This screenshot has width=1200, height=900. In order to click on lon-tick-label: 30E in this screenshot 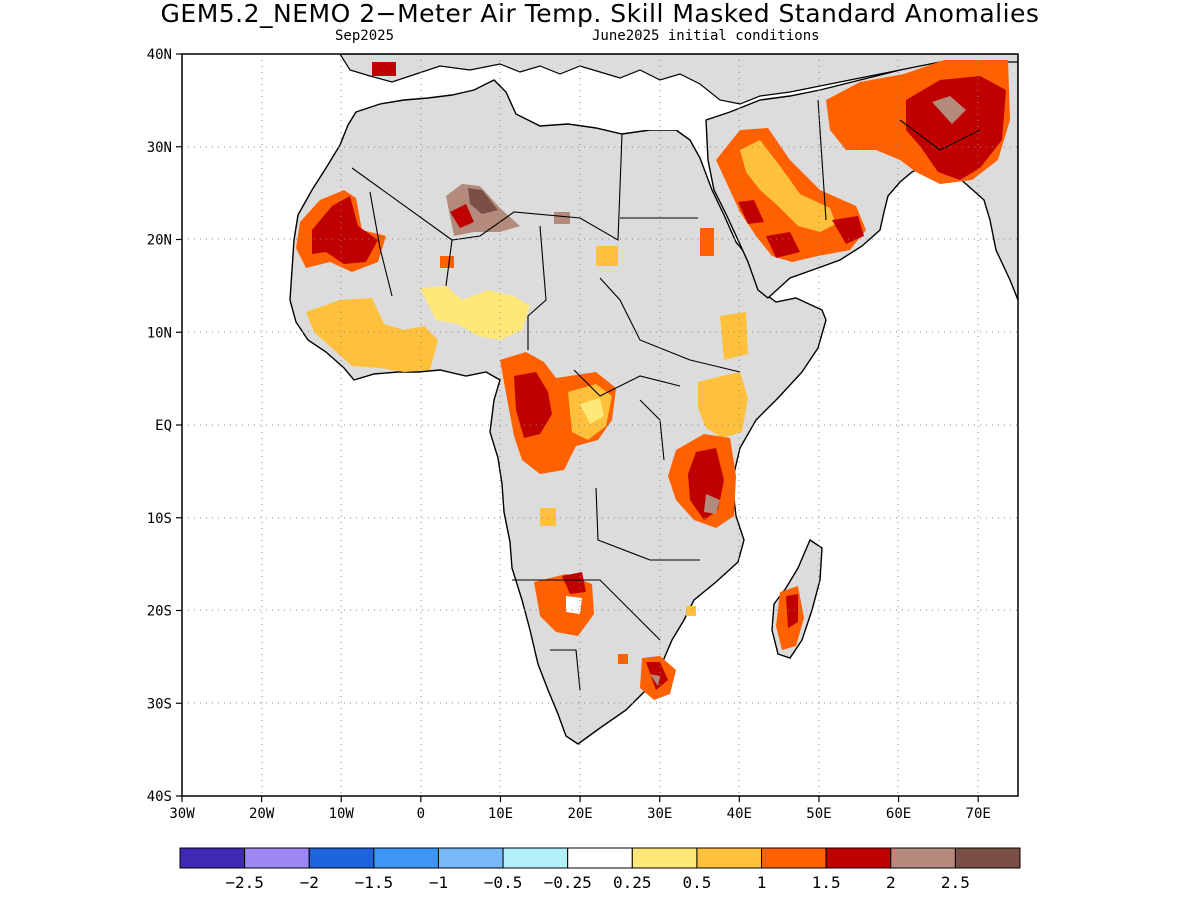, I will do `click(659, 814)`.